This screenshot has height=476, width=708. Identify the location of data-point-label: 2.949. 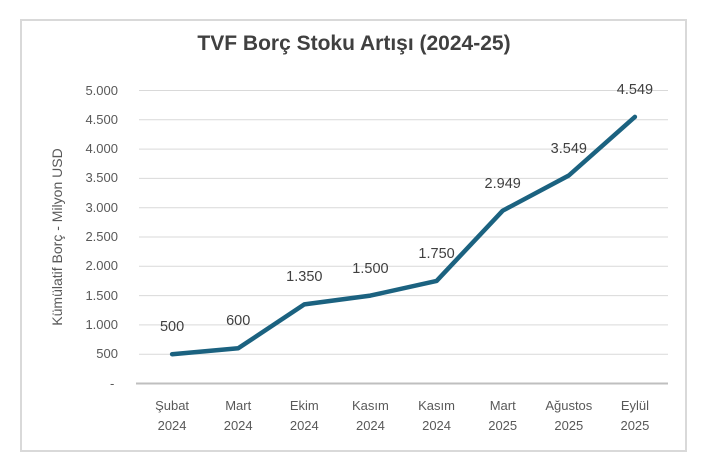
(502, 183).